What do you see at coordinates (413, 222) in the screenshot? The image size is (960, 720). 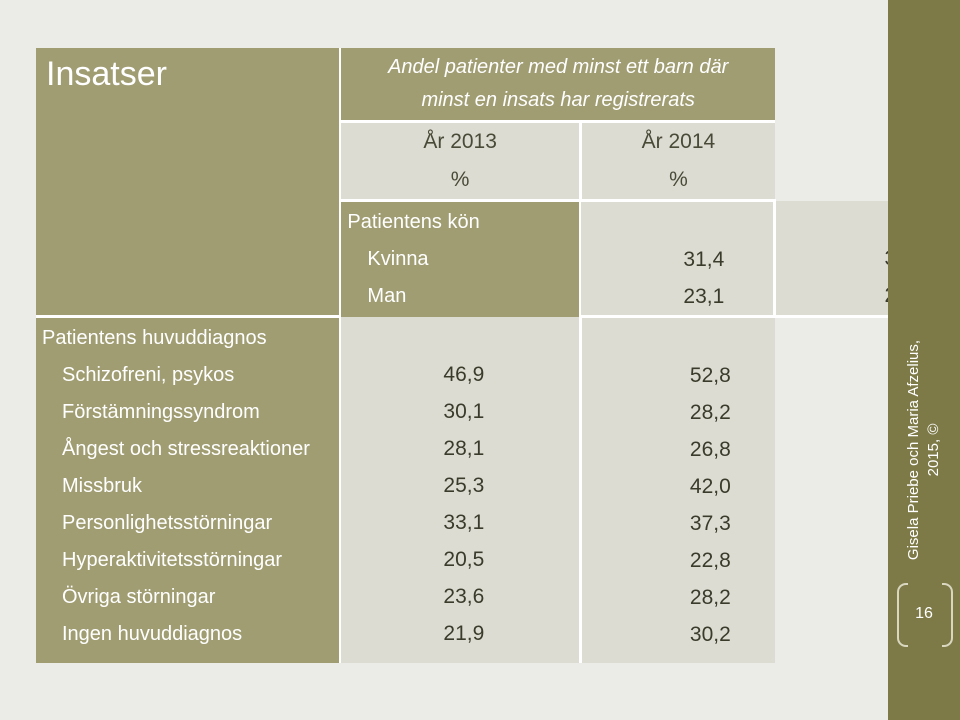 I see `section-label: Patientens kön` at bounding box center [413, 222].